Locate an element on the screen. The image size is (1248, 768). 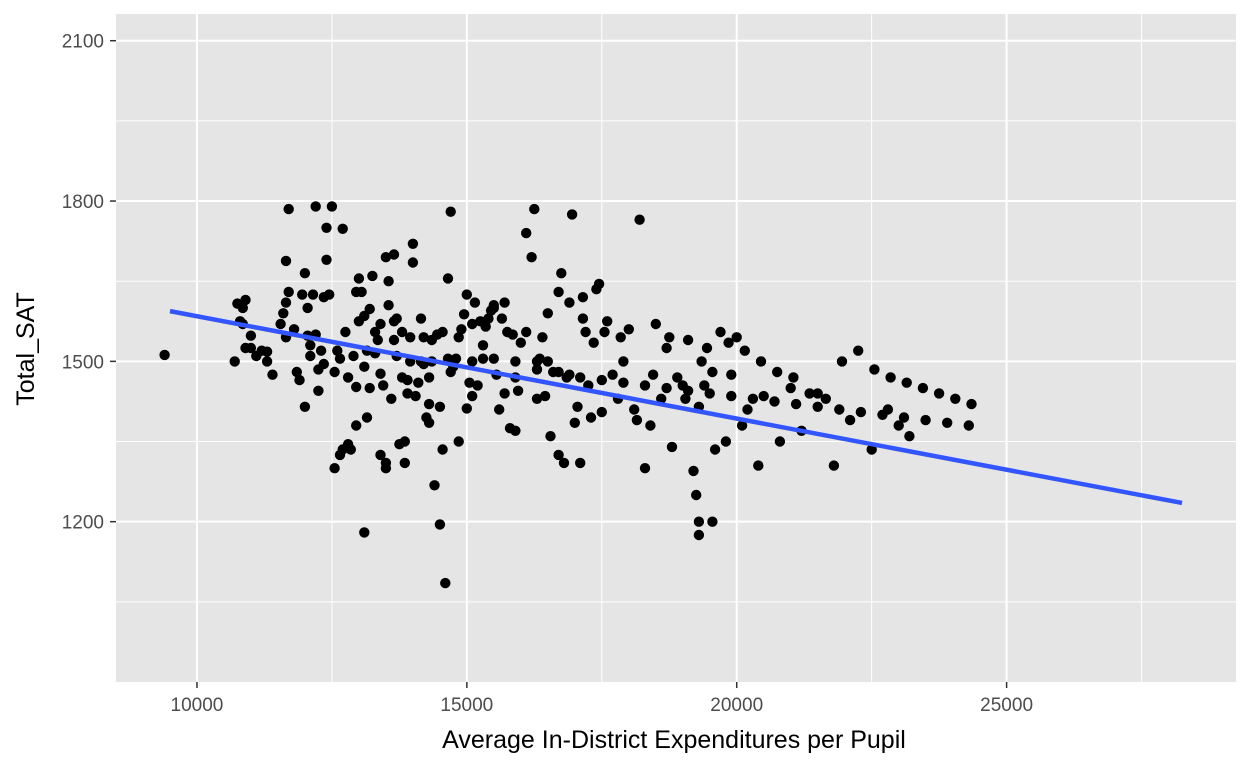
y-axis: 1200 1500 1800 2100 is located at coordinates (89, 283).